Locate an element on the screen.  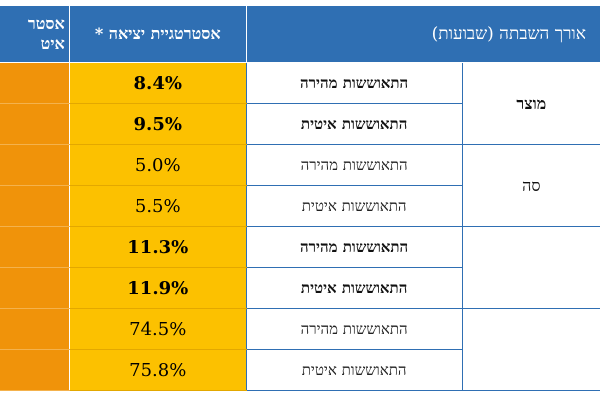
table-row: 11.9% התאוששות איטית is located at coordinates (300, 288).